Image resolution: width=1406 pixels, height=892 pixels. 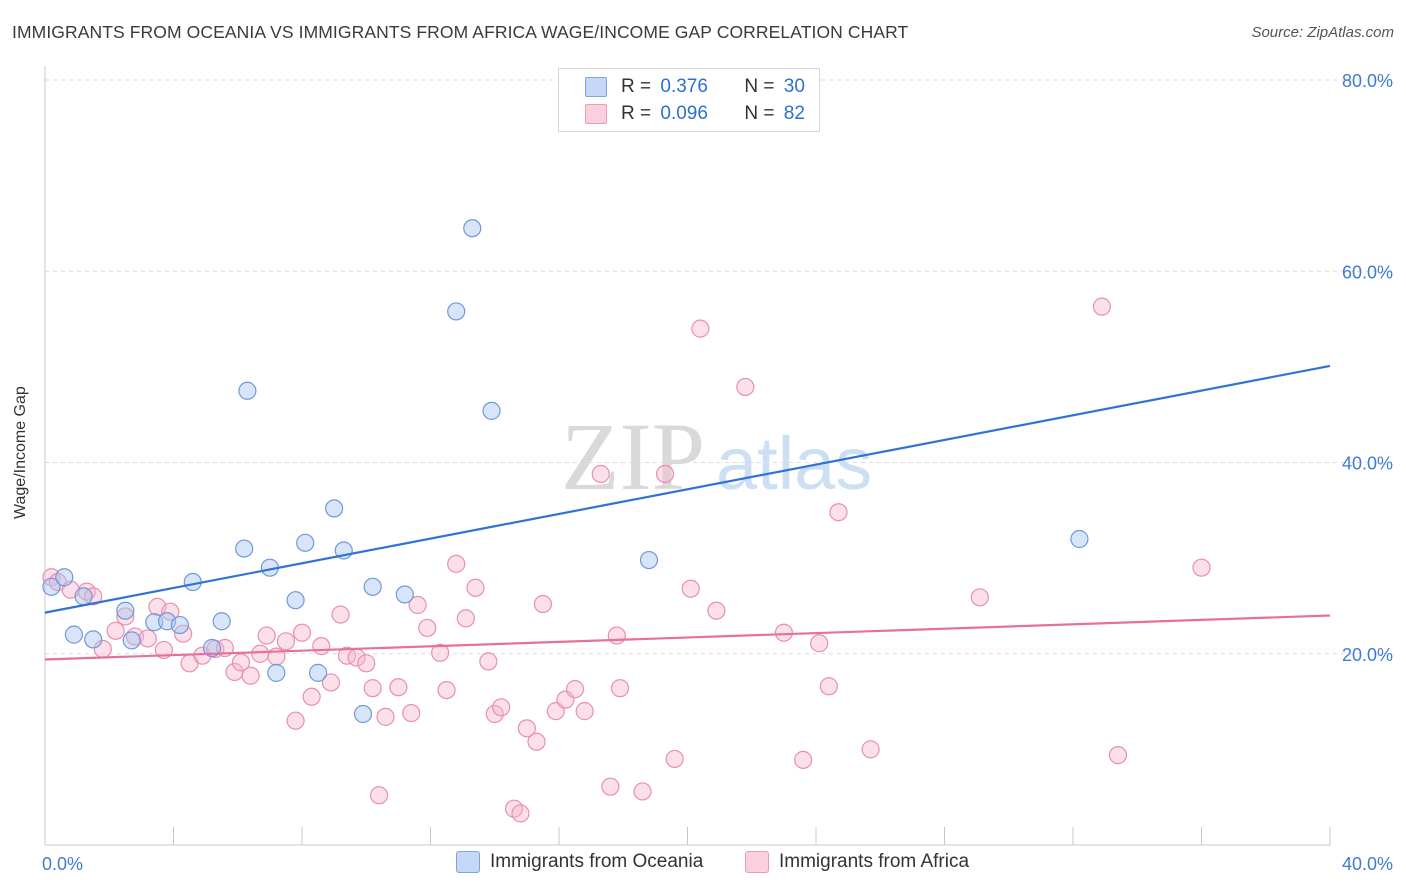 I want to click on bottom-legend-label-oceania: Immigrants from Oceania, so click(x=597, y=861).